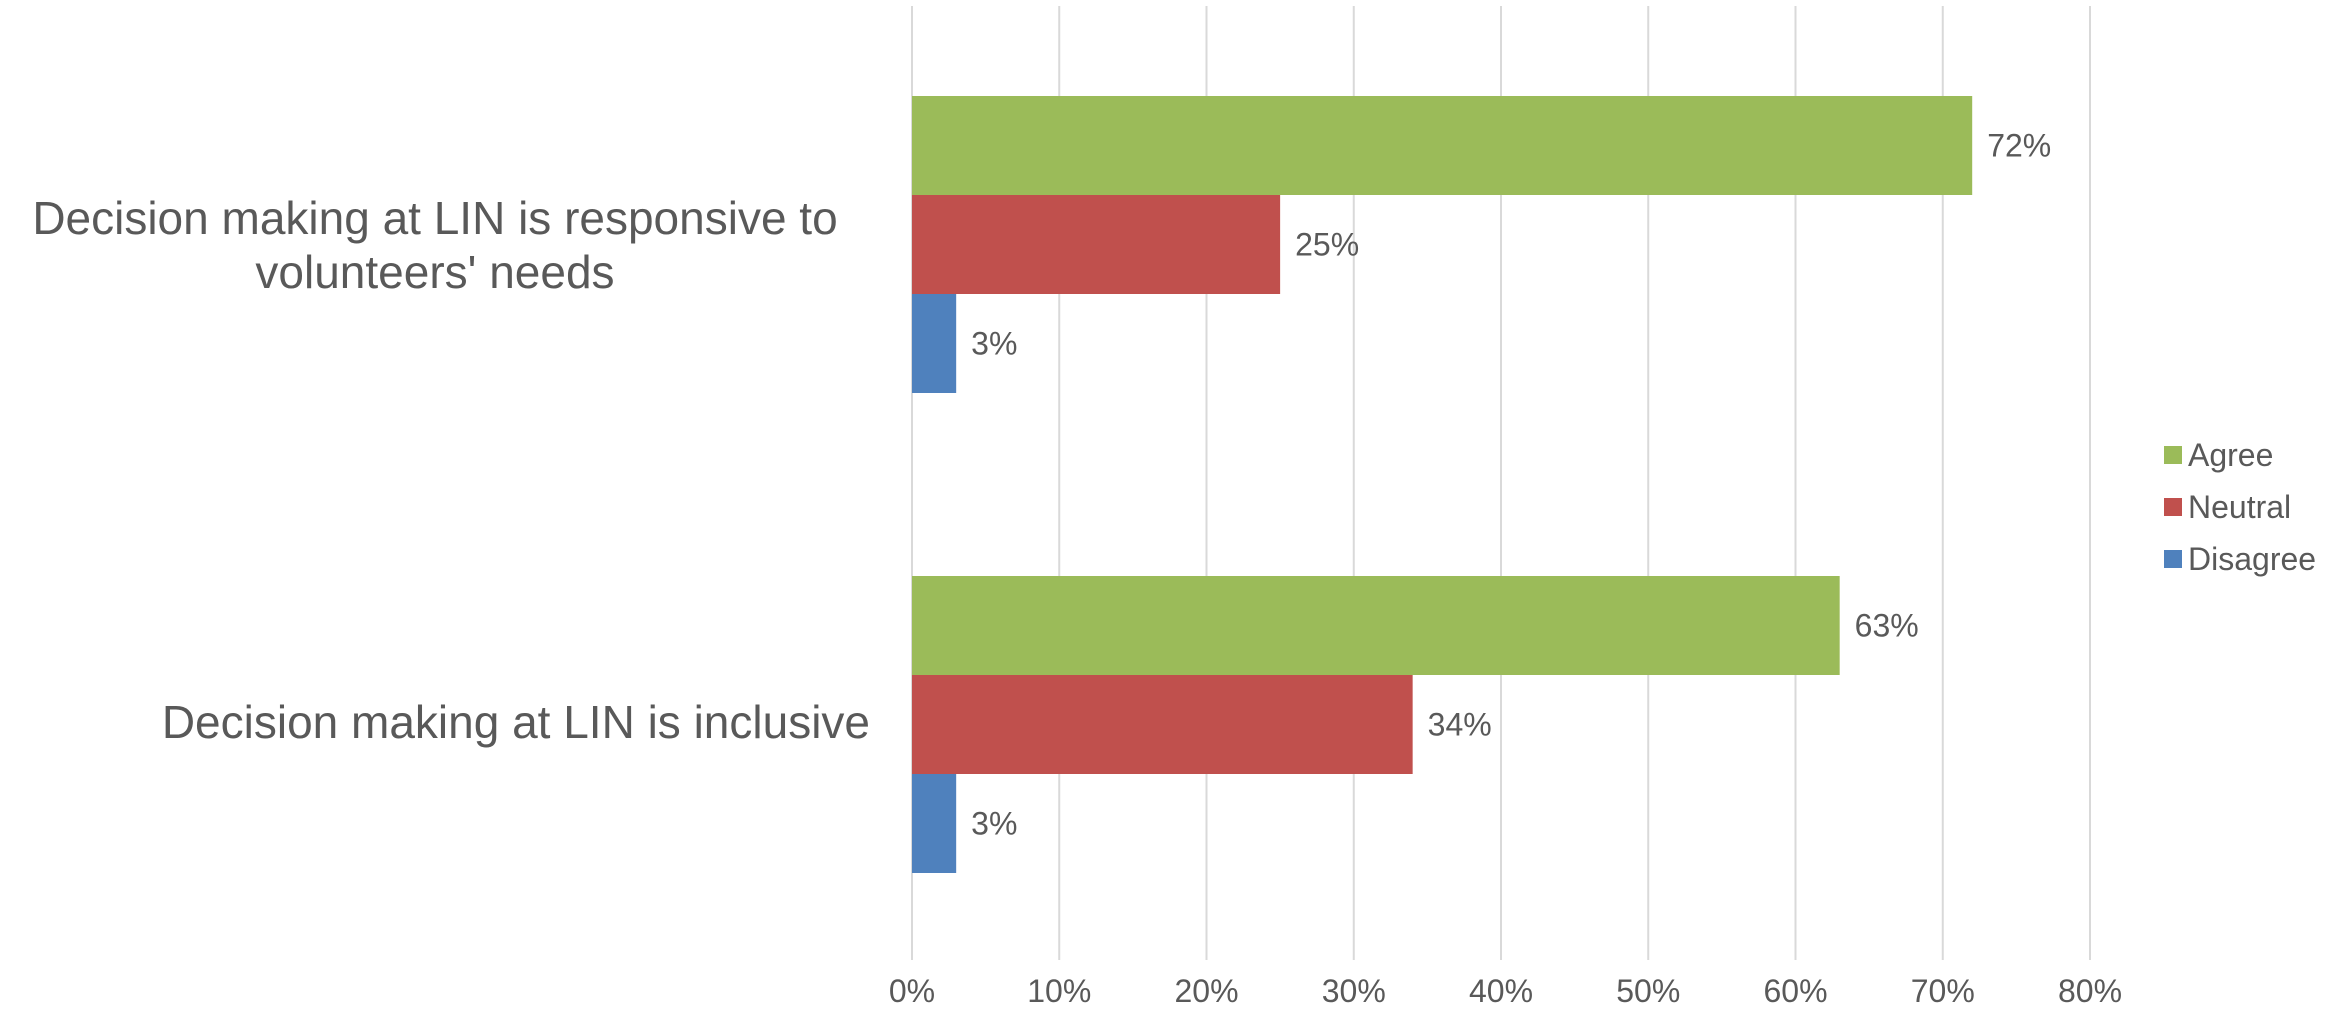  I want to click on x-tick-label: 10%, so click(1059, 991).